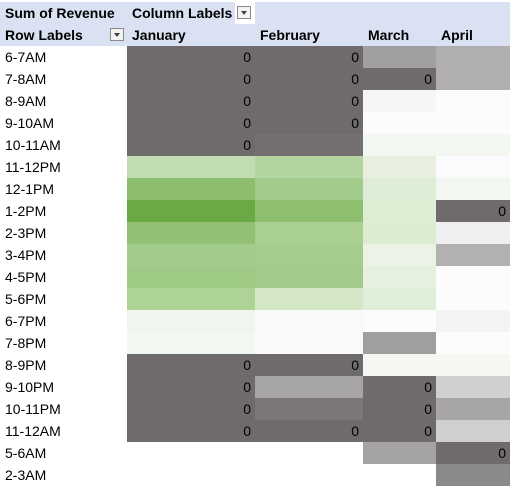  I want to click on column-header-march: March, so click(399, 35).